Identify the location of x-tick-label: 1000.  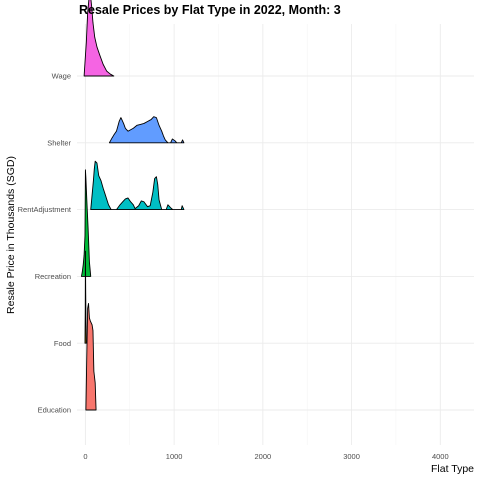
(174, 456).